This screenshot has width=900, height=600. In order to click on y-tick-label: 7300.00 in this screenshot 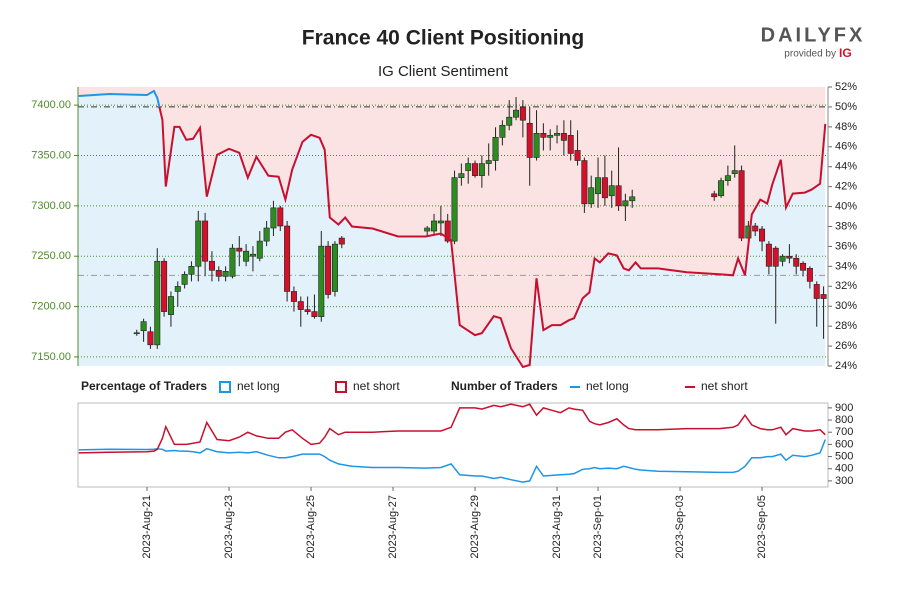, I will do `click(51, 206)`.